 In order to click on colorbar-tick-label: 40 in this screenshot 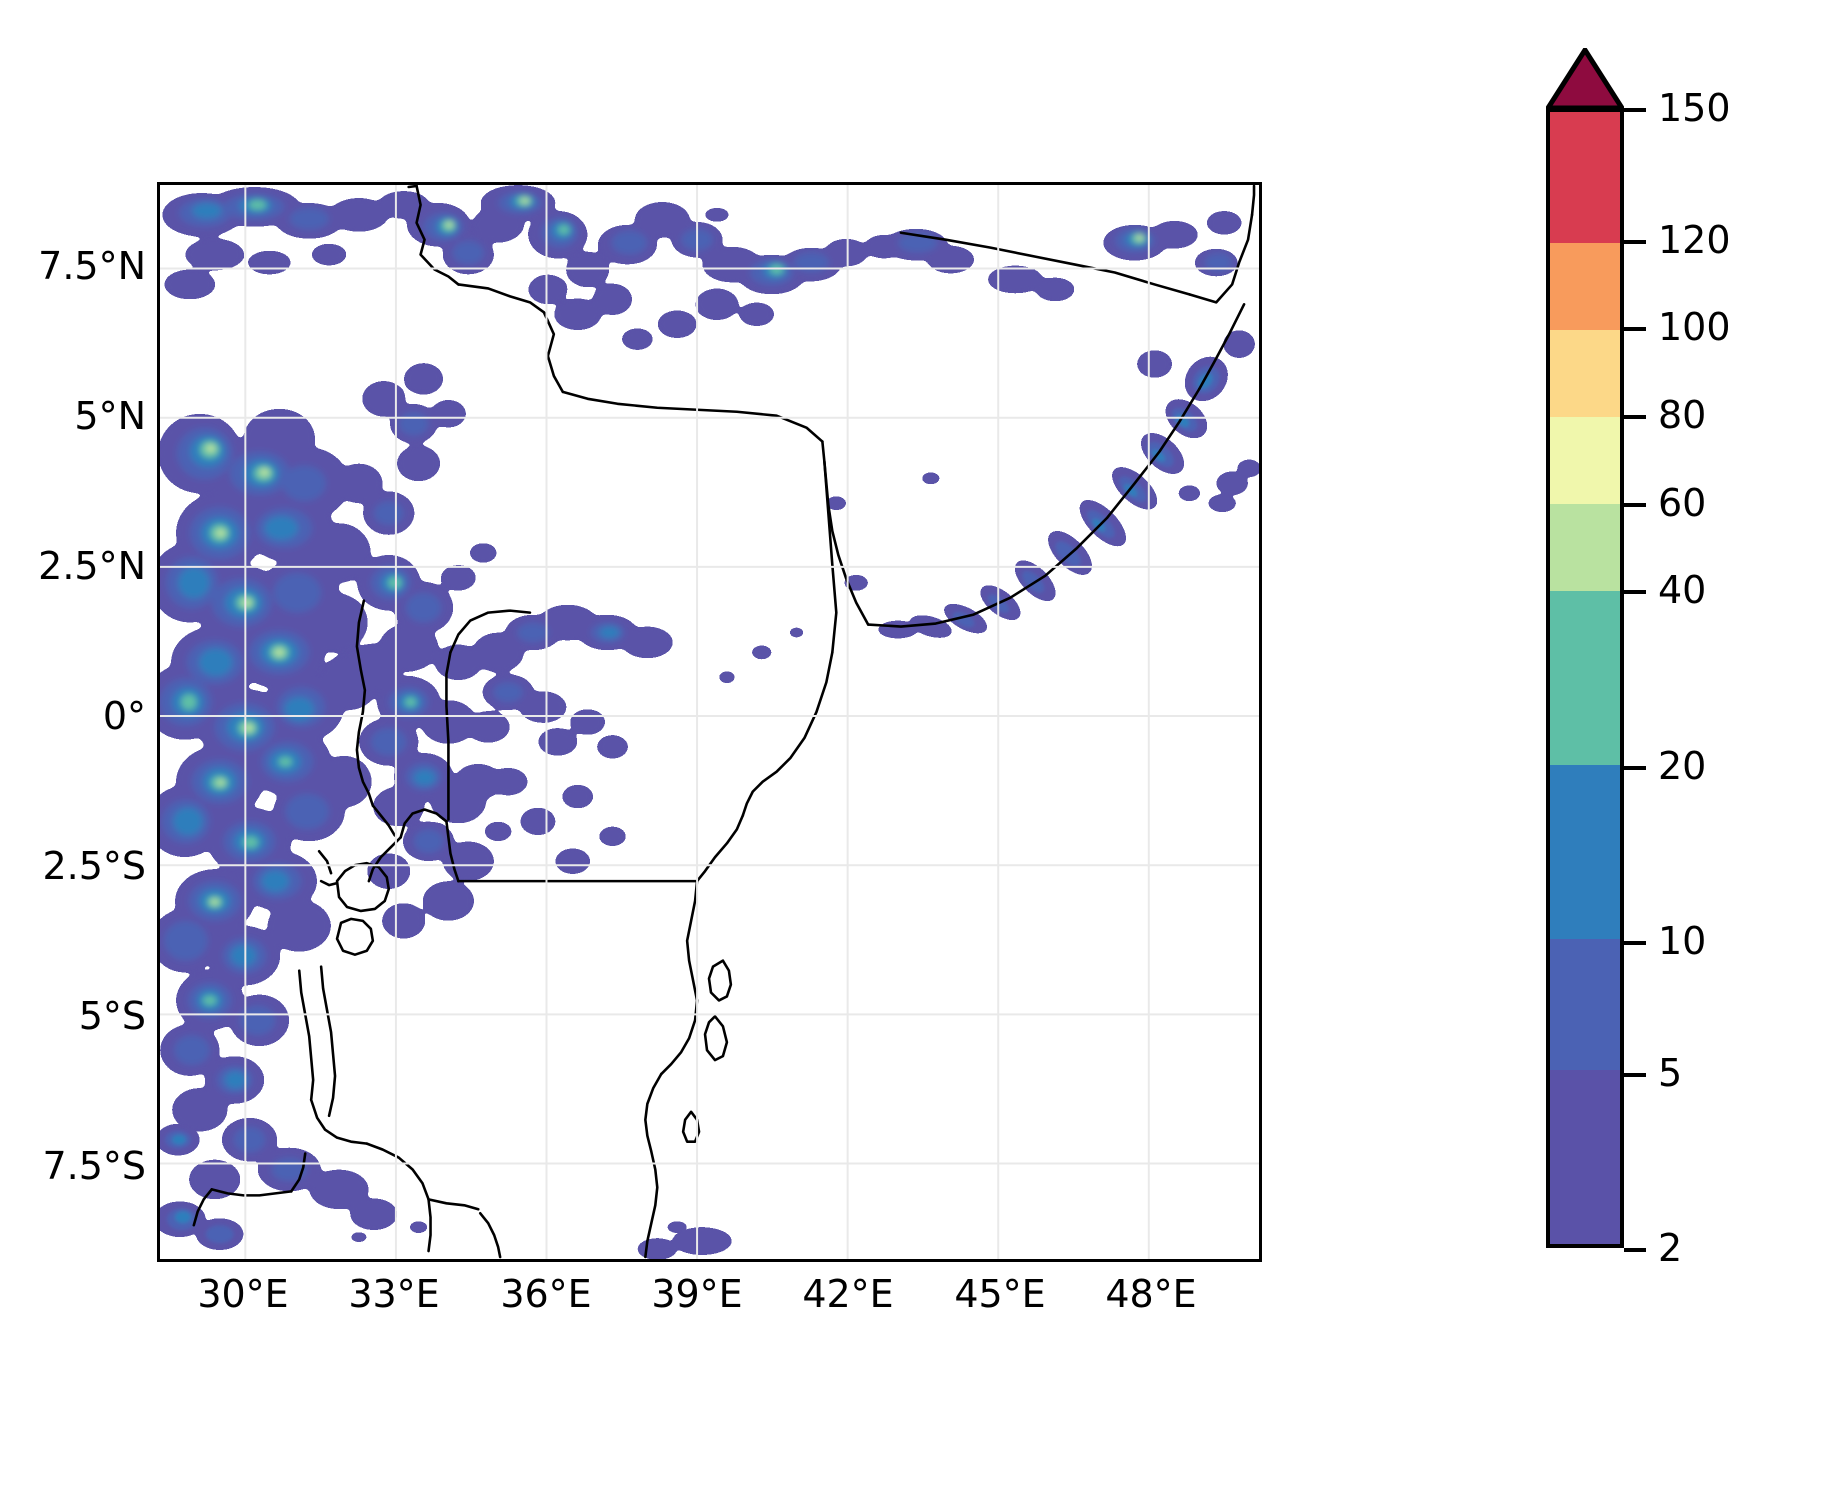, I will do `click(1682, 590)`.